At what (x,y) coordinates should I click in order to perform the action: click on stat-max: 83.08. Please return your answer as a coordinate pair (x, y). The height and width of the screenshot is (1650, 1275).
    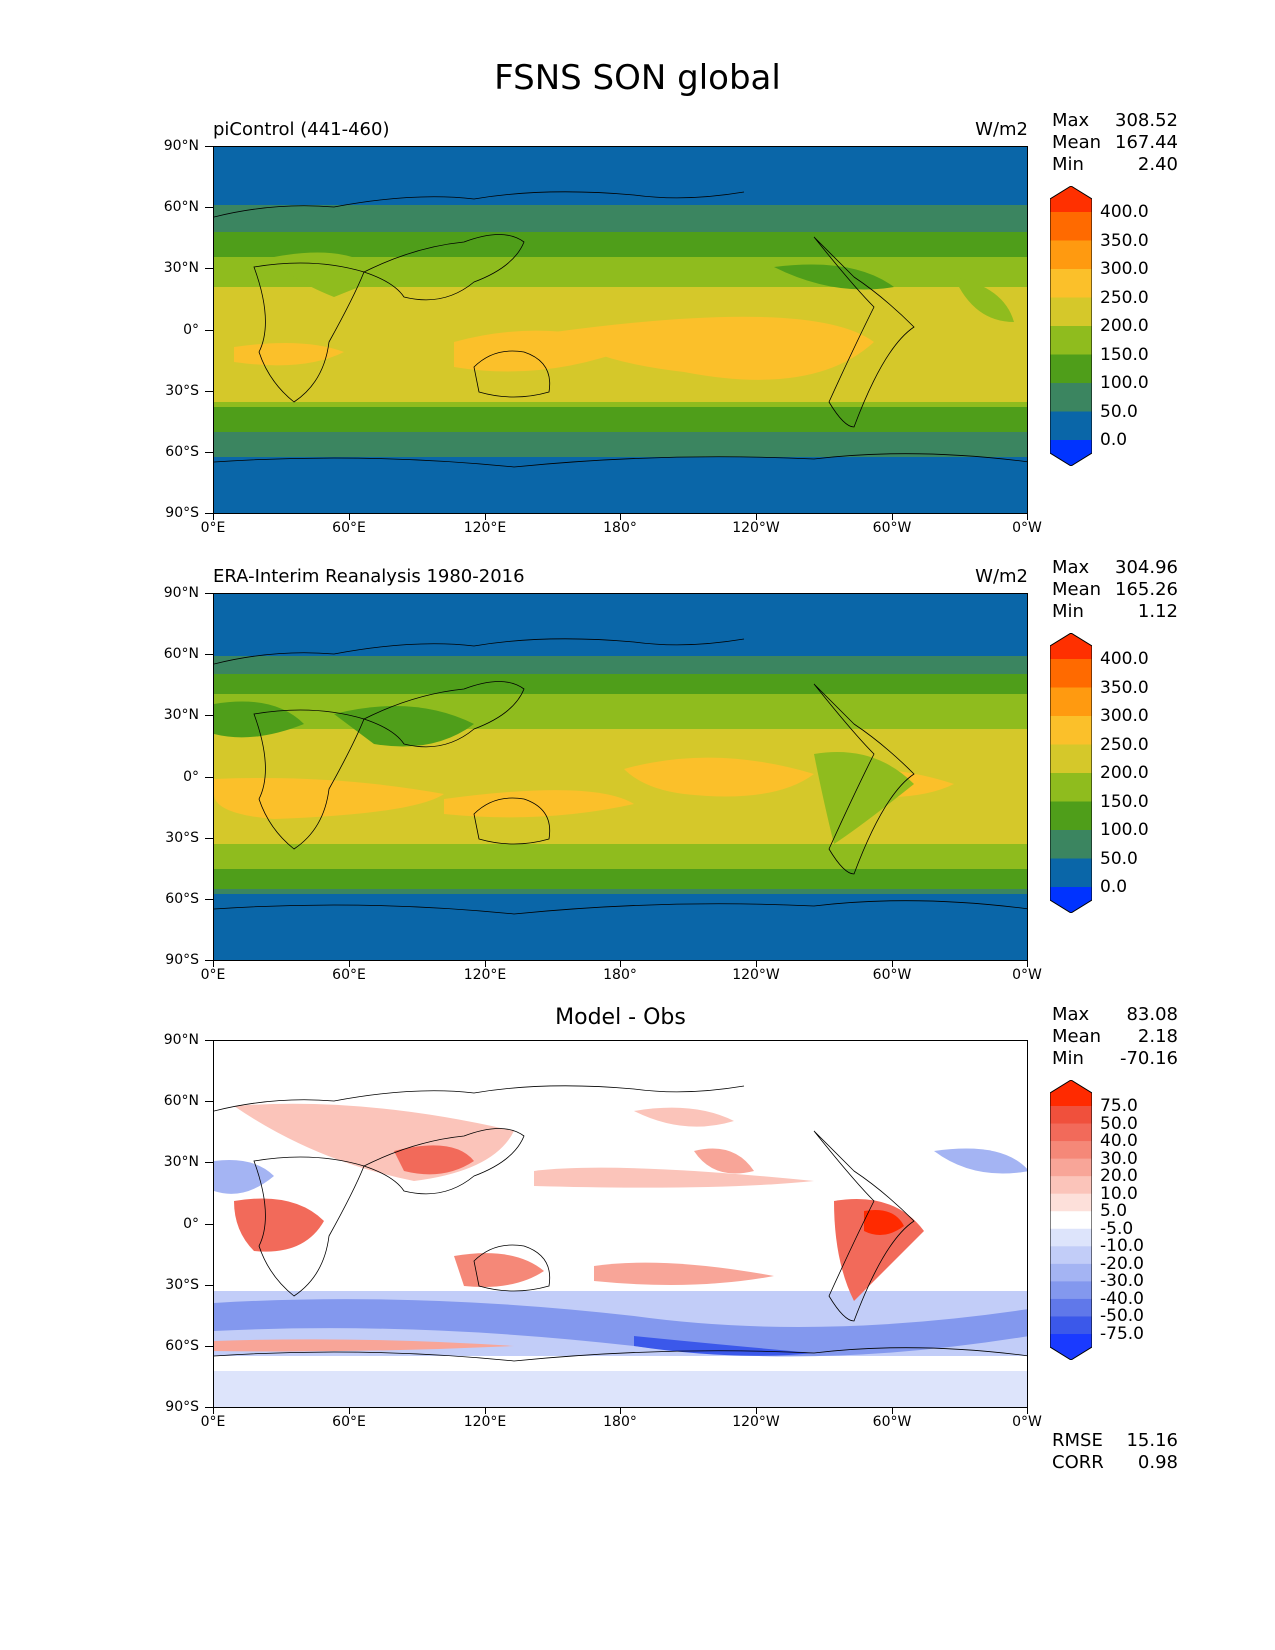
    Looking at the image, I should click on (1152, 1014).